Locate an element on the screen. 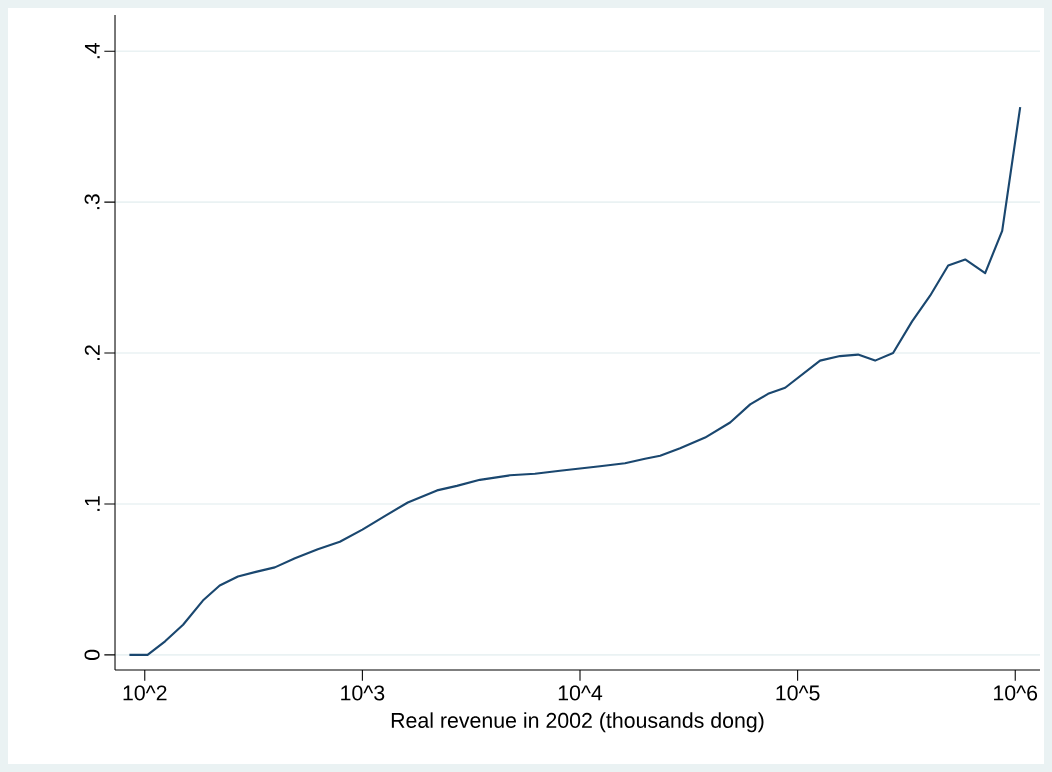 The width and height of the screenshot is (1052, 772). y-tick-label: .3 is located at coordinates (92, 202).